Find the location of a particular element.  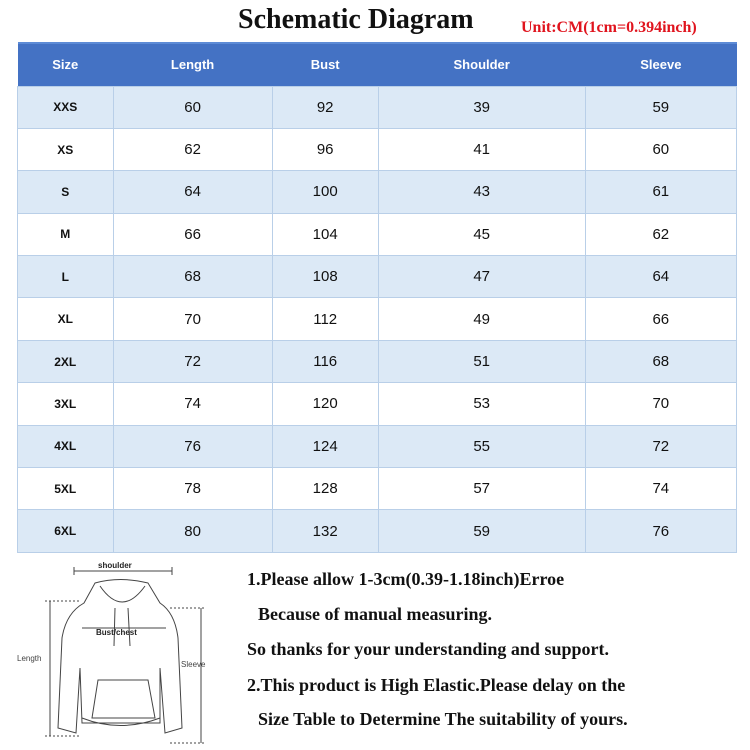

measure-cell: 43 is located at coordinates (481, 192).